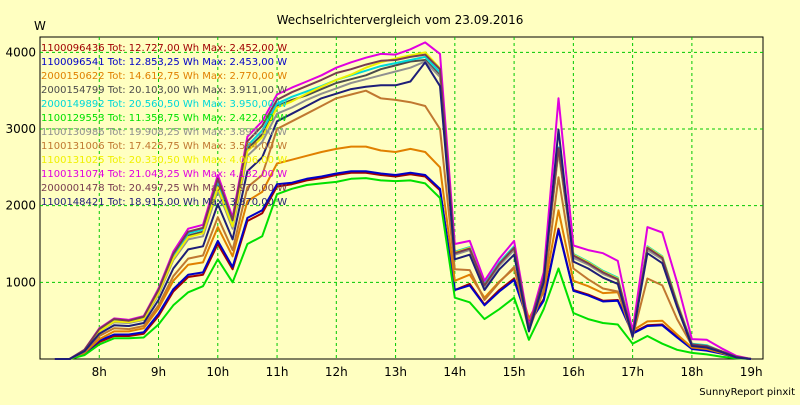 This screenshot has height=405, width=800. Describe the element at coordinates (20, 282) in the screenshot. I see `y-tick-label: 1000` at that location.